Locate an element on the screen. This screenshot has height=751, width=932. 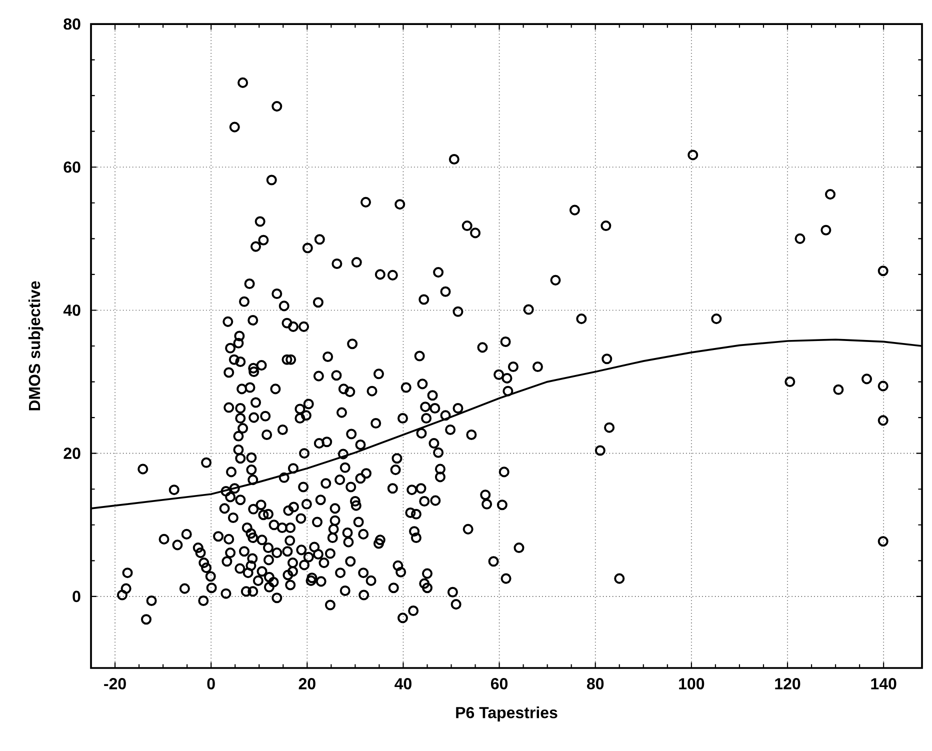
x-axis-title: P6 Tapestries is located at coordinates (507, 714).